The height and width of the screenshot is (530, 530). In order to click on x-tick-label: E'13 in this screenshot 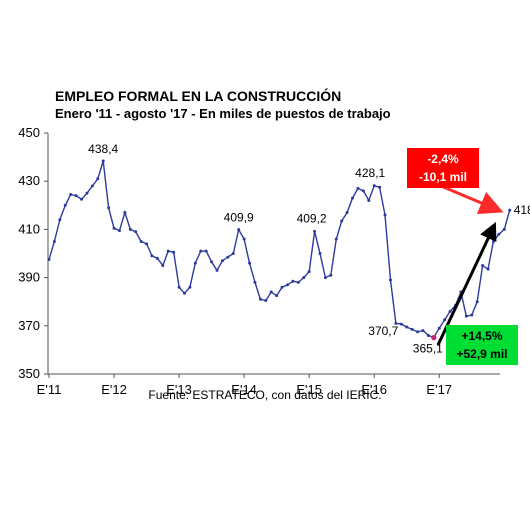, I will do `click(179, 389)`.